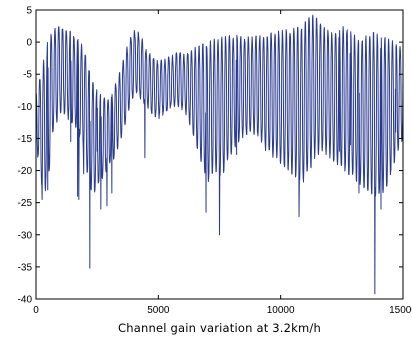  What do you see at coordinates (219, 328) in the screenshot?
I see `x-axis-label: Channel gain variation at 3.2km/h` at bounding box center [219, 328].